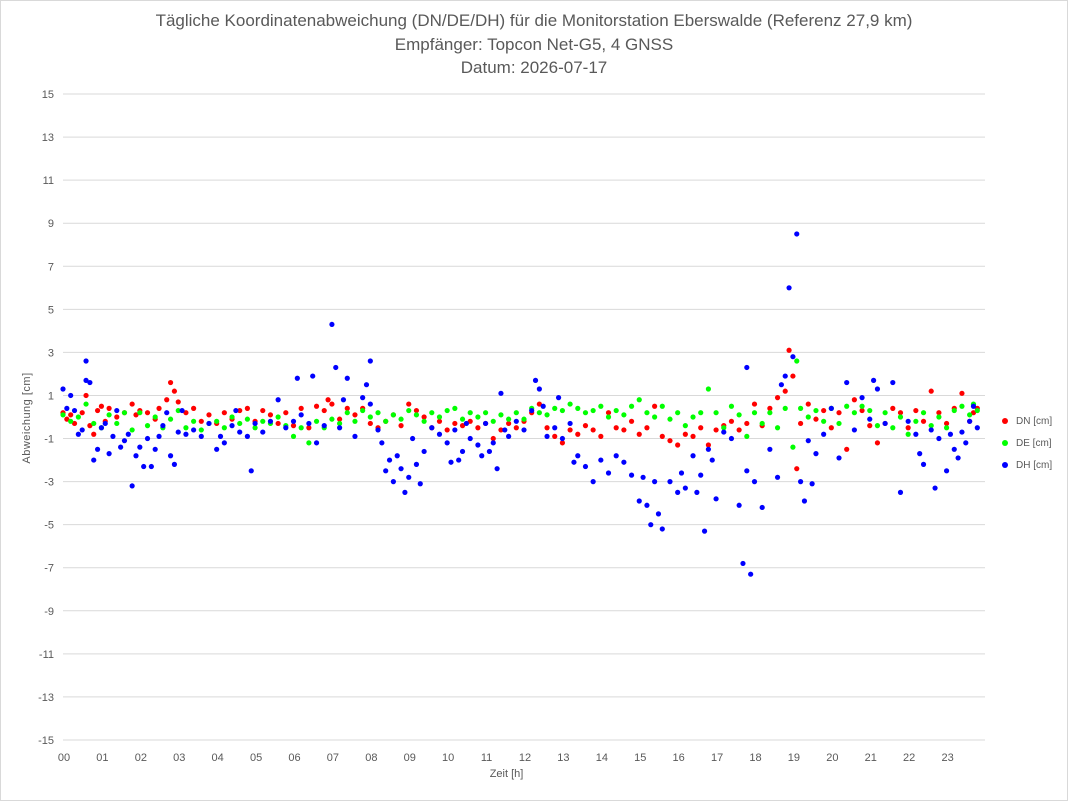  What do you see at coordinates (294, 758) in the screenshot?
I see `x-tick-label: 06` at bounding box center [294, 758].